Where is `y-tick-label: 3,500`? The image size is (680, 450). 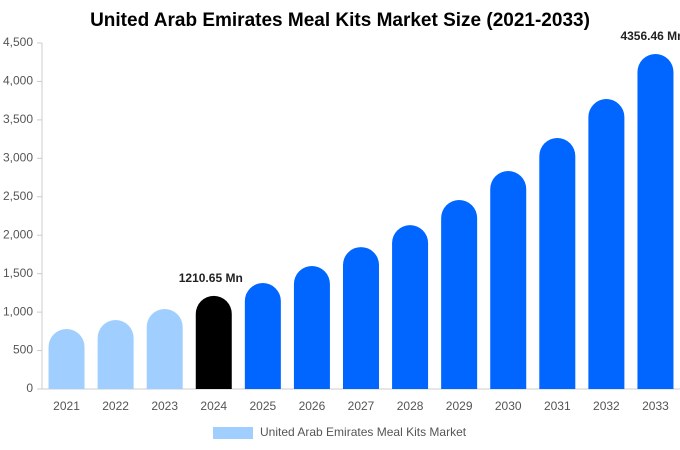 y-tick-label: 3,500 is located at coordinates (18, 119).